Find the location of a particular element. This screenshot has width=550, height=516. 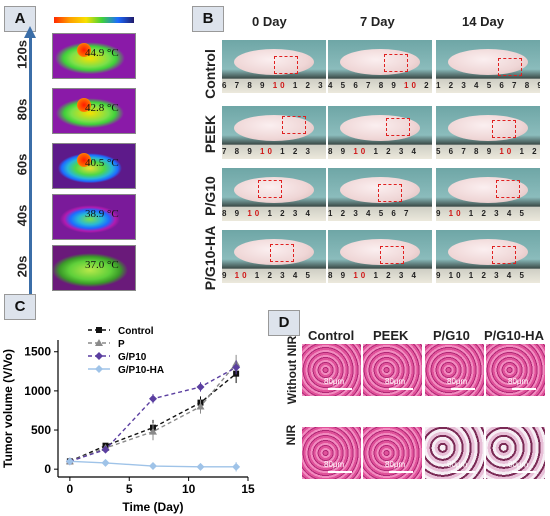

ruler-digits: 6 7 8 9 is located at coordinates (247, 85).